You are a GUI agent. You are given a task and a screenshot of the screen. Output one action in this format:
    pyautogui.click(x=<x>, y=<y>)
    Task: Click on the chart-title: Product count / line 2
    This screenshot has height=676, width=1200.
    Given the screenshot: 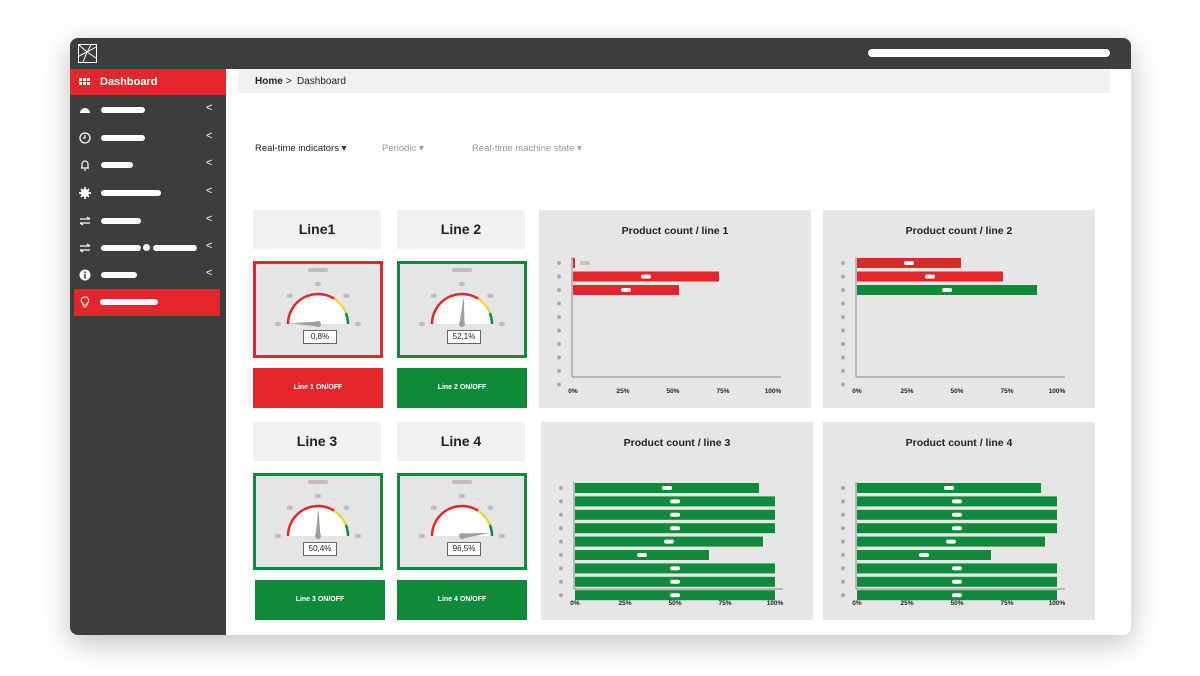 What is the action you would take?
    pyautogui.click(x=959, y=231)
    